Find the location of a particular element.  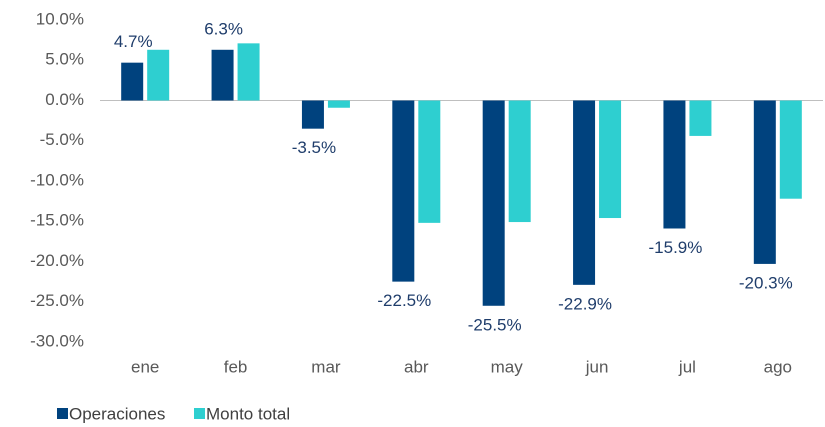

legend-label: Monto total is located at coordinates (248, 413).